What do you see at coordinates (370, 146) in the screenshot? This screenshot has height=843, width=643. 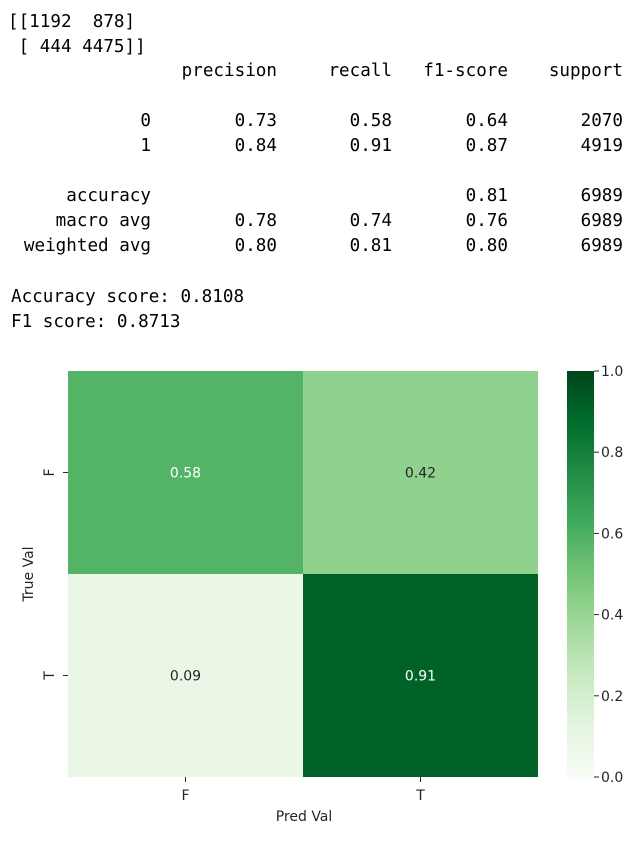 I see `row-recall: 0.91` at bounding box center [370, 146].